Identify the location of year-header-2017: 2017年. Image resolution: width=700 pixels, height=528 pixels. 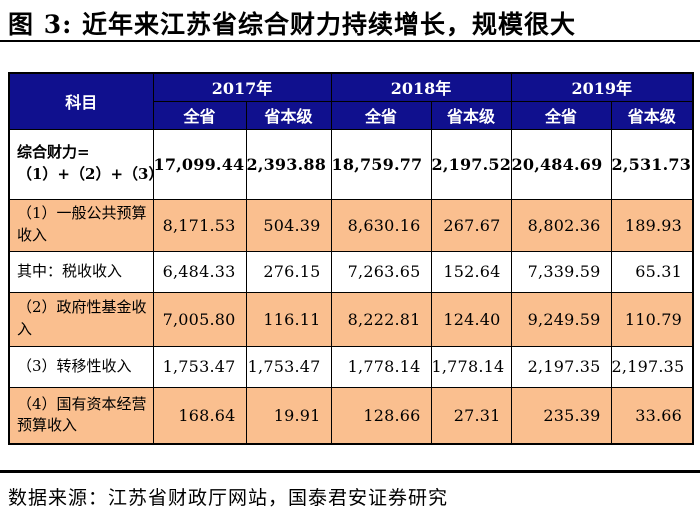
(242, 87).